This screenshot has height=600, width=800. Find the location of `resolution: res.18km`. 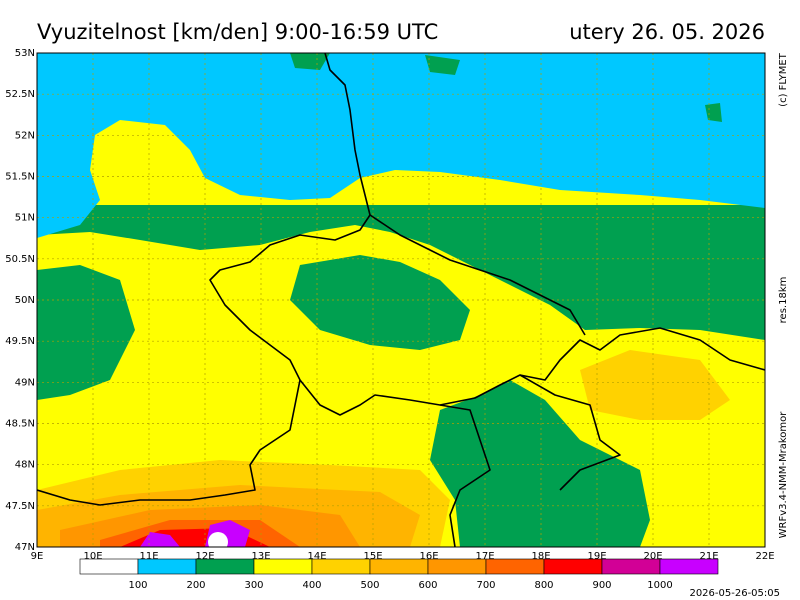

resolution: res.18km is located at coordinates (783, 300).